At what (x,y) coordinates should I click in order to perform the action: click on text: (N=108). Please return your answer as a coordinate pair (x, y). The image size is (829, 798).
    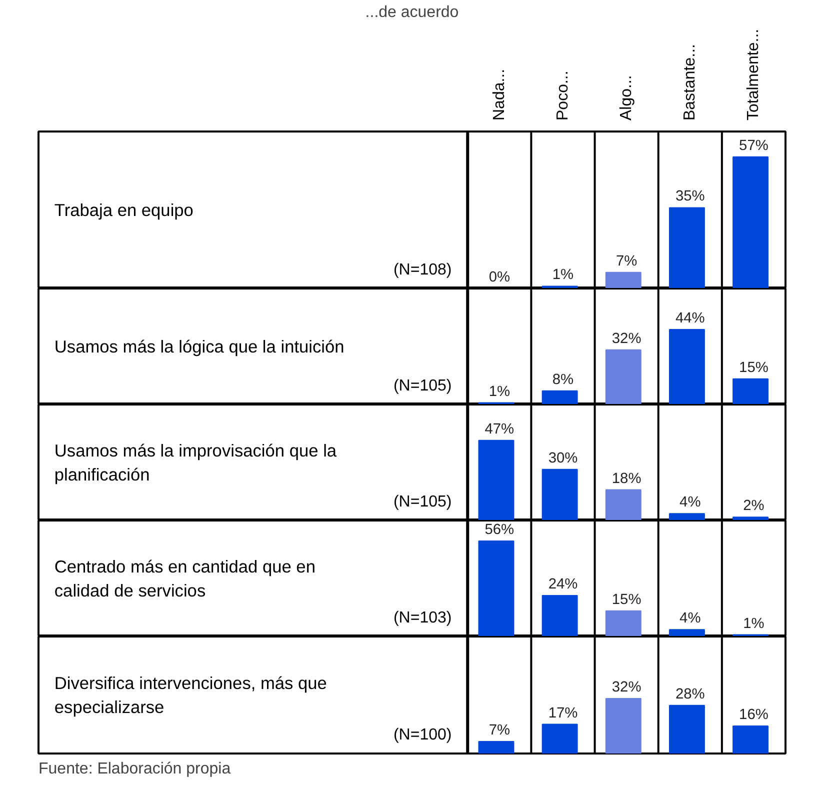
    Looking at the image, I should click on (422, 270).